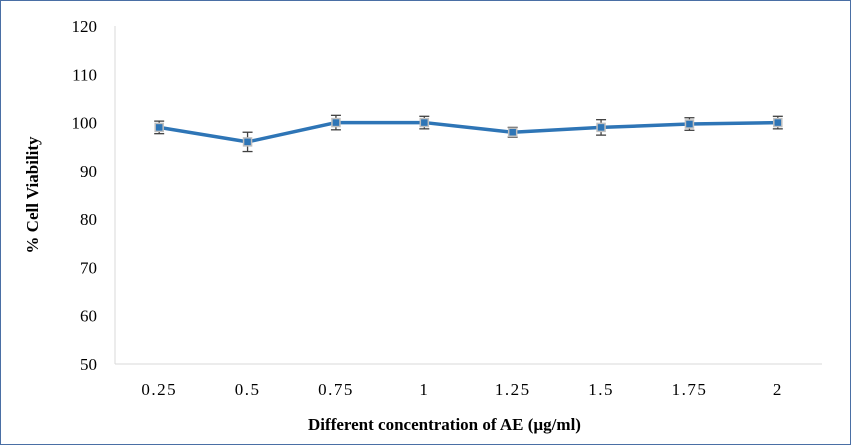 The height and width of the screenshot is (445, 851). Describe the element at coordinates (601, 389) in the screenshot. I see `x-tick-label: 1.5` at that location.